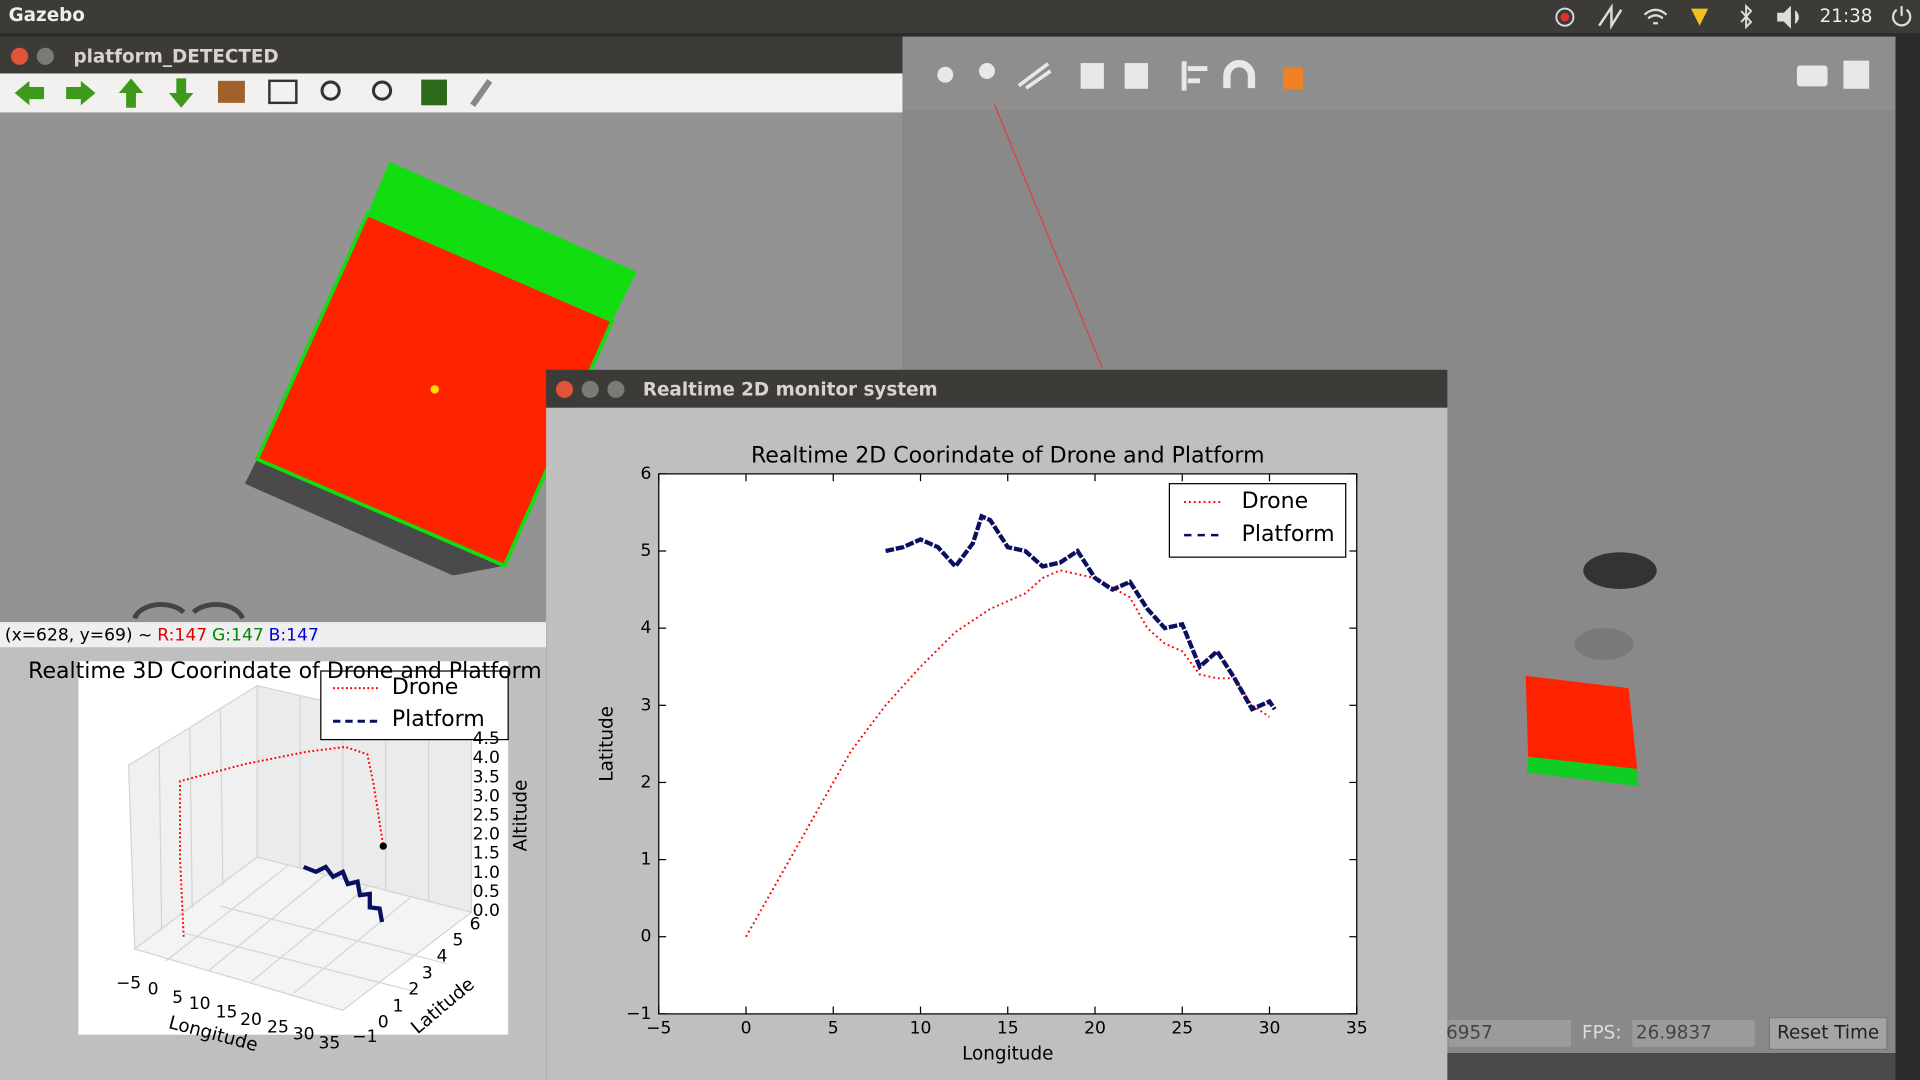 The image size is (1920, 1080). What do you see at coordinates (79, 636) in the screenshot?
I see `status-part: (x=628, y=69) ~` at bounding box center [79, 636].